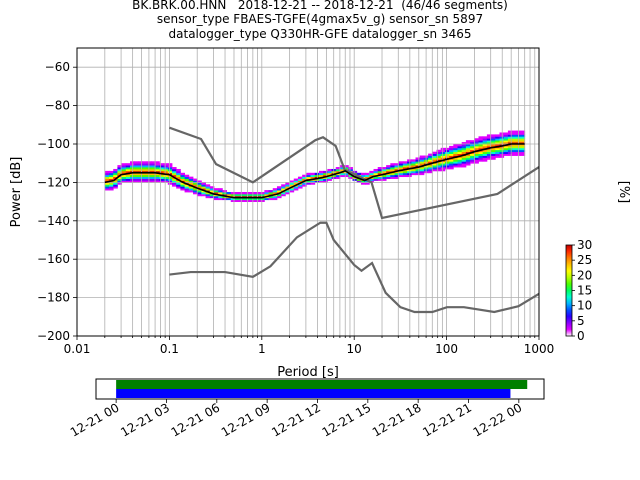 The image size is (640, 480). Describe the element at coordinates (196, 419) in the screenshot. I see `timeline-tick-label: 12-21 06` at that location.